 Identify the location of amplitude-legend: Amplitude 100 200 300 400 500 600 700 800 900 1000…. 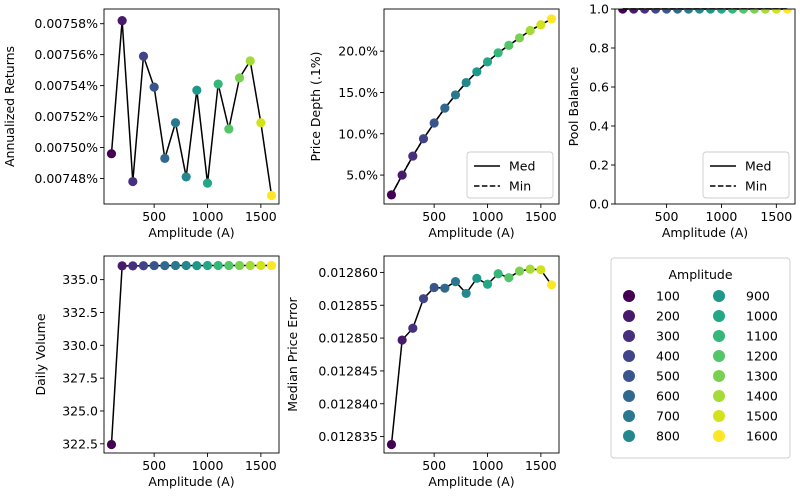
(700, 358).